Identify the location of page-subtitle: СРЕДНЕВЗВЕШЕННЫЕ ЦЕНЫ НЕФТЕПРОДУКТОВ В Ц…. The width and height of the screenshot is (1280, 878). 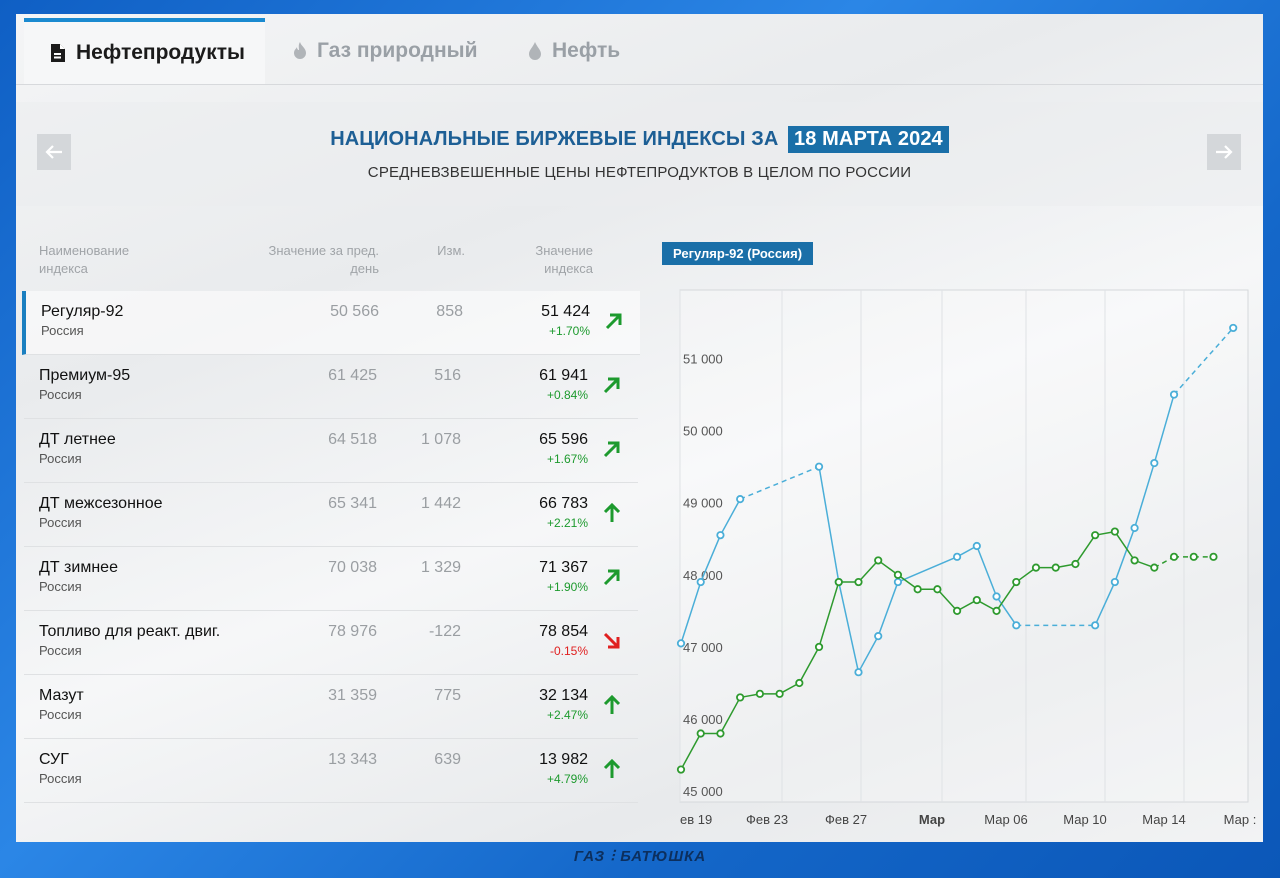
(639, 172).